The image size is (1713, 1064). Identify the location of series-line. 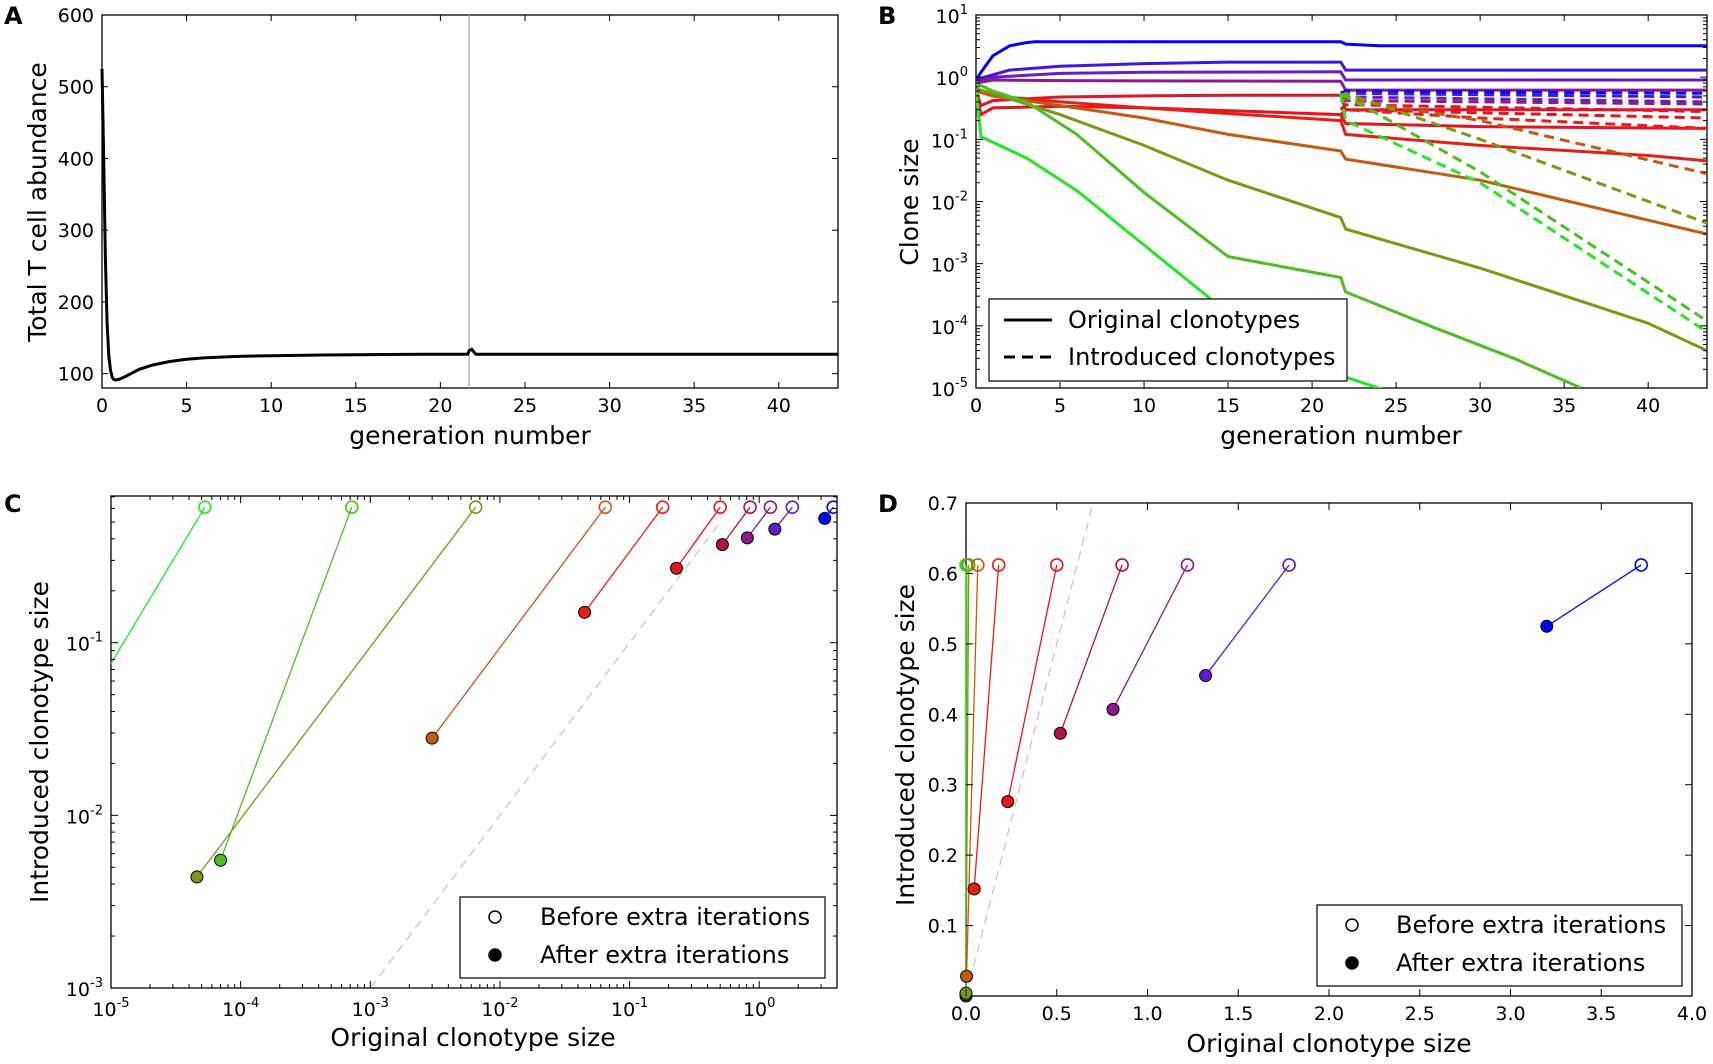
(469, 225).